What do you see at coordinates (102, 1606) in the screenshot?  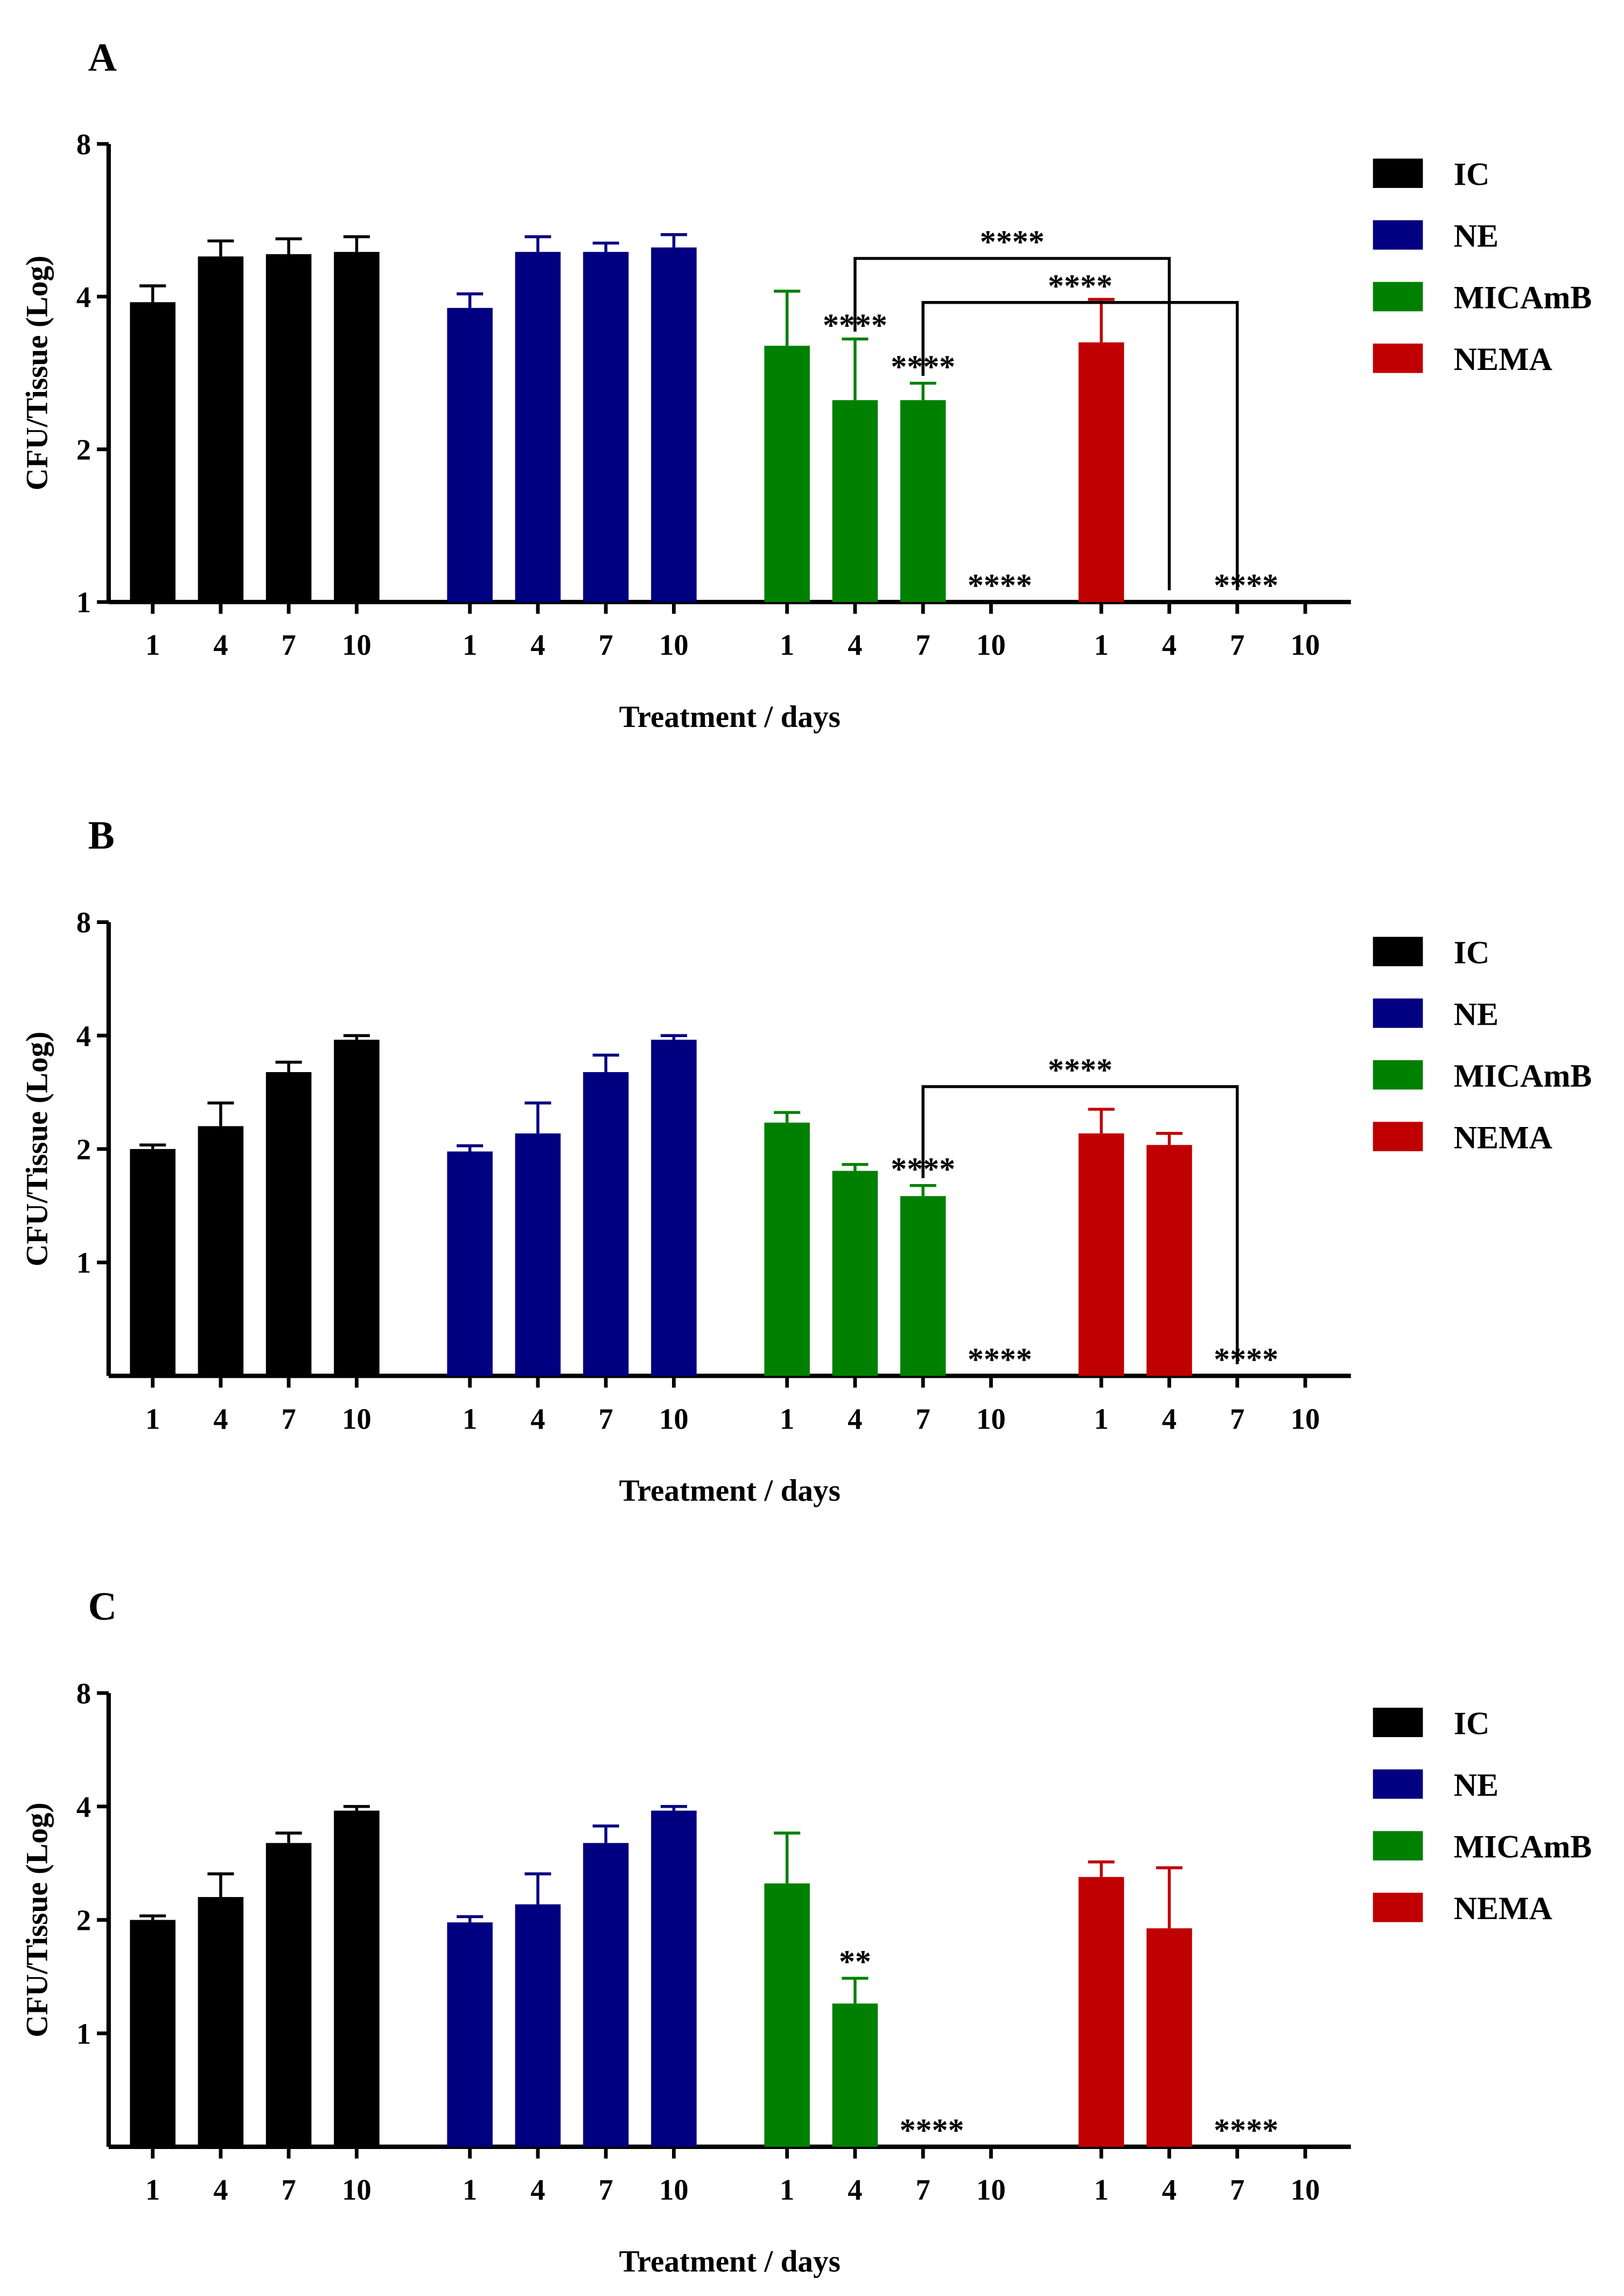 I see `panel-label: C` at bounding box center [102, 1606].